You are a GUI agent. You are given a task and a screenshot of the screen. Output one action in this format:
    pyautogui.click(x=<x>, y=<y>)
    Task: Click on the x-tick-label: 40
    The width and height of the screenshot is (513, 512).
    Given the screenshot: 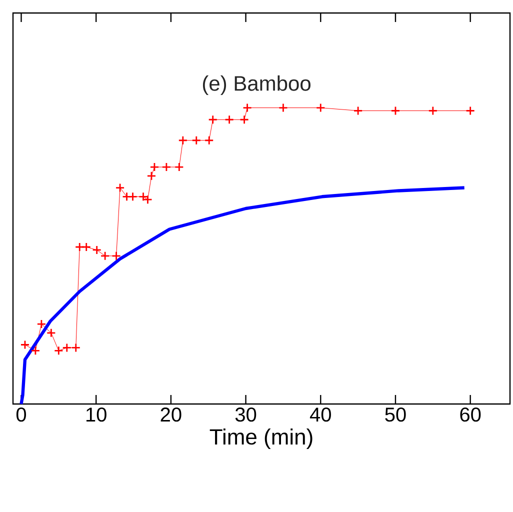 What is the action you would take?
    pyautogui.click(x=320, y=415)
    